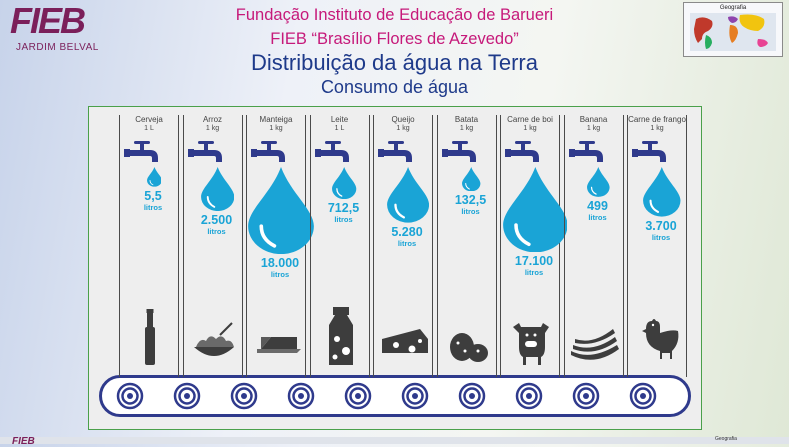 The height and width of the screenshot is (447, 789). I want to click on page-subtitle: Consumo de água, so click(394, 87).